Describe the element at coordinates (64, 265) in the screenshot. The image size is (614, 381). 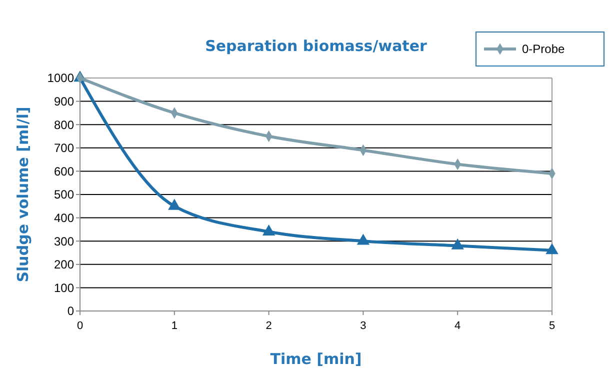
I see `y-tick-label: 200` at that location.